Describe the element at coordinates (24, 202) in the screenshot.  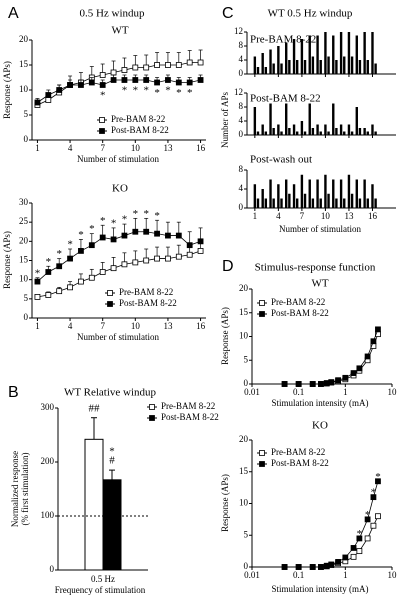
I see `y-tick-label: 30` at that location.